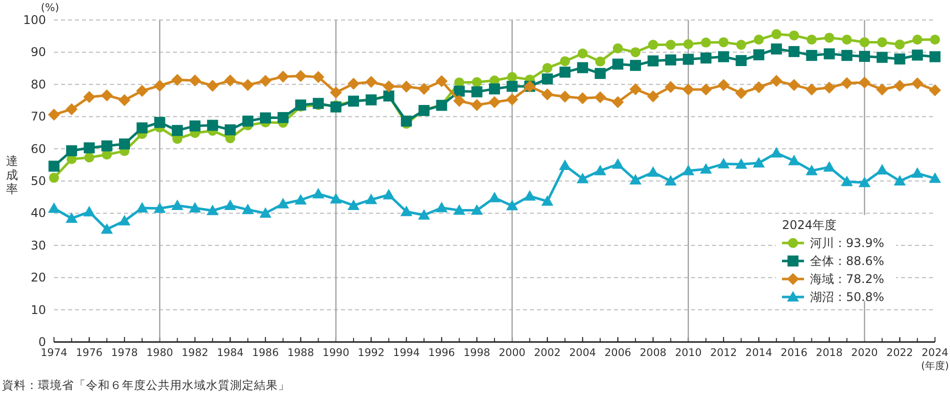 The image size is (950, 396). What do you see at coordinates (38, 309) in the screenshot?
I see `y-tick-label: 10` at bounding box center [38, 309].